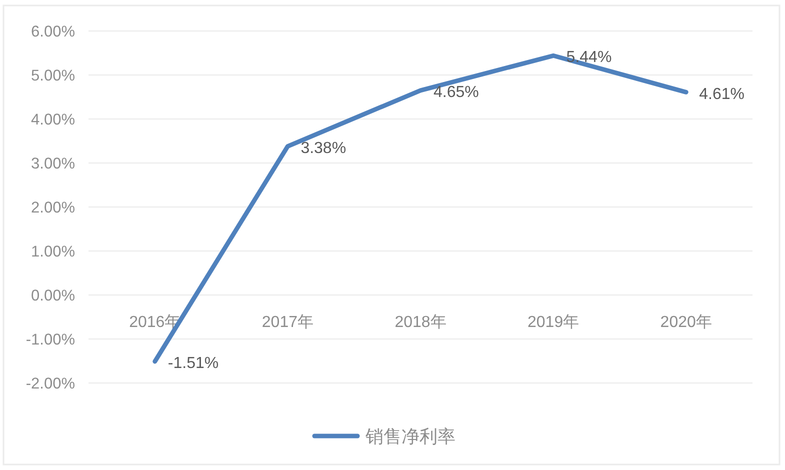 Image resolution: width=785 pixels, height=470 pixels. Describe the element at coordinates (53, 251) in the screenshot. I see `y-tick-label: 1.00%` at that location.